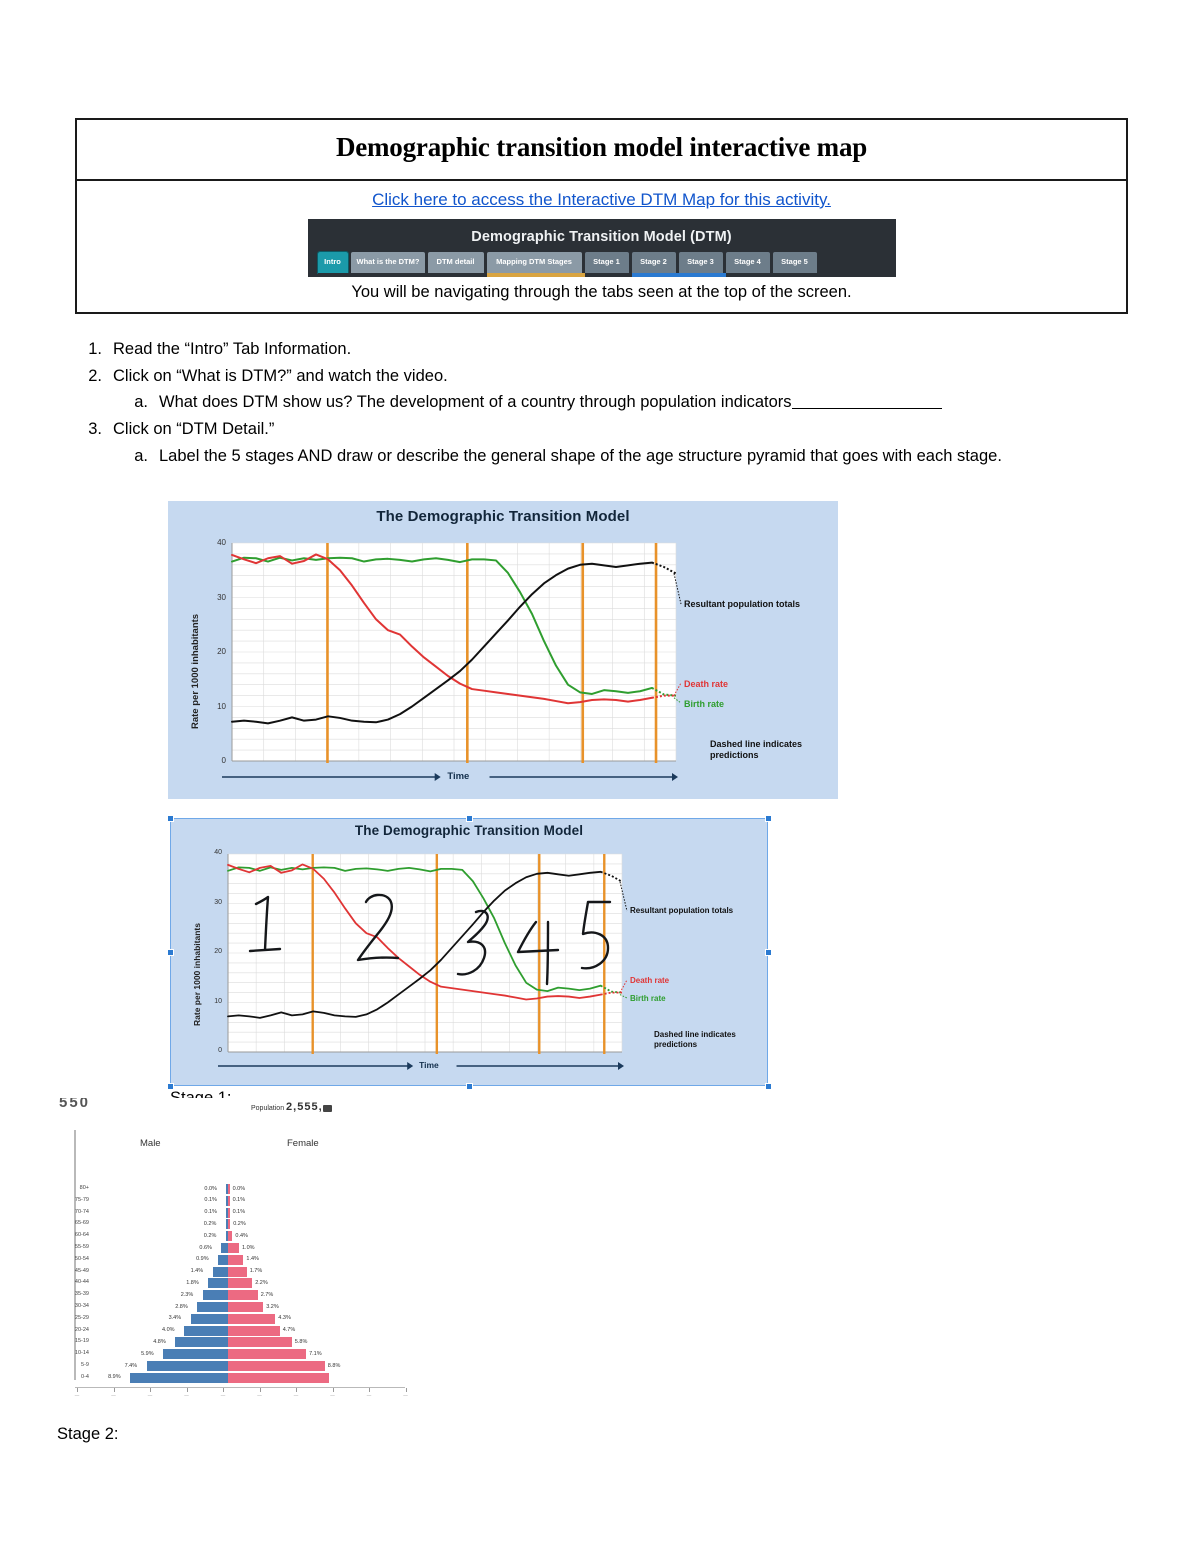 This screenshot has height=1553, width=1200. I want to click on app-title: Demographic Transition Model (DTM), so click(601, 237).